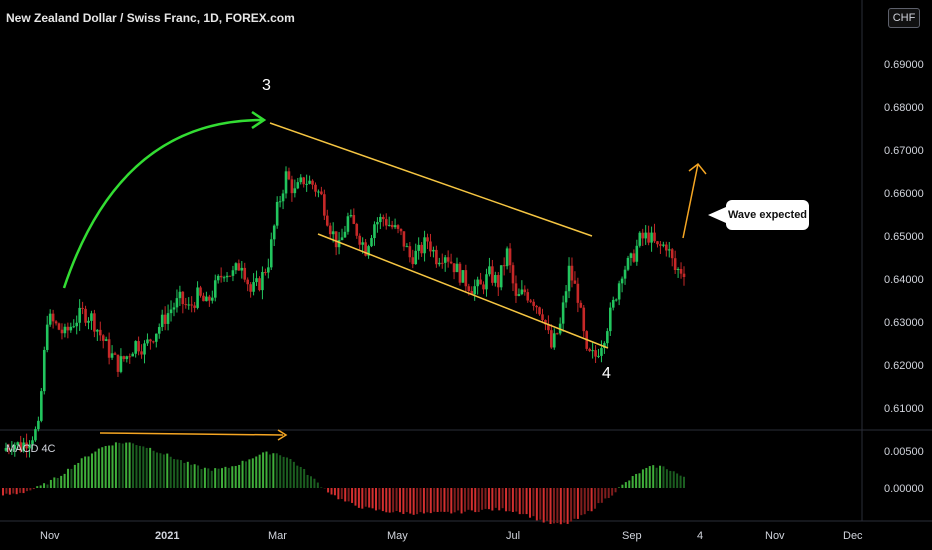  What do you see at coordinates (266, 85) in the screenshot?
I see `wave-3-label: 3` at bounding box center [266, 85].